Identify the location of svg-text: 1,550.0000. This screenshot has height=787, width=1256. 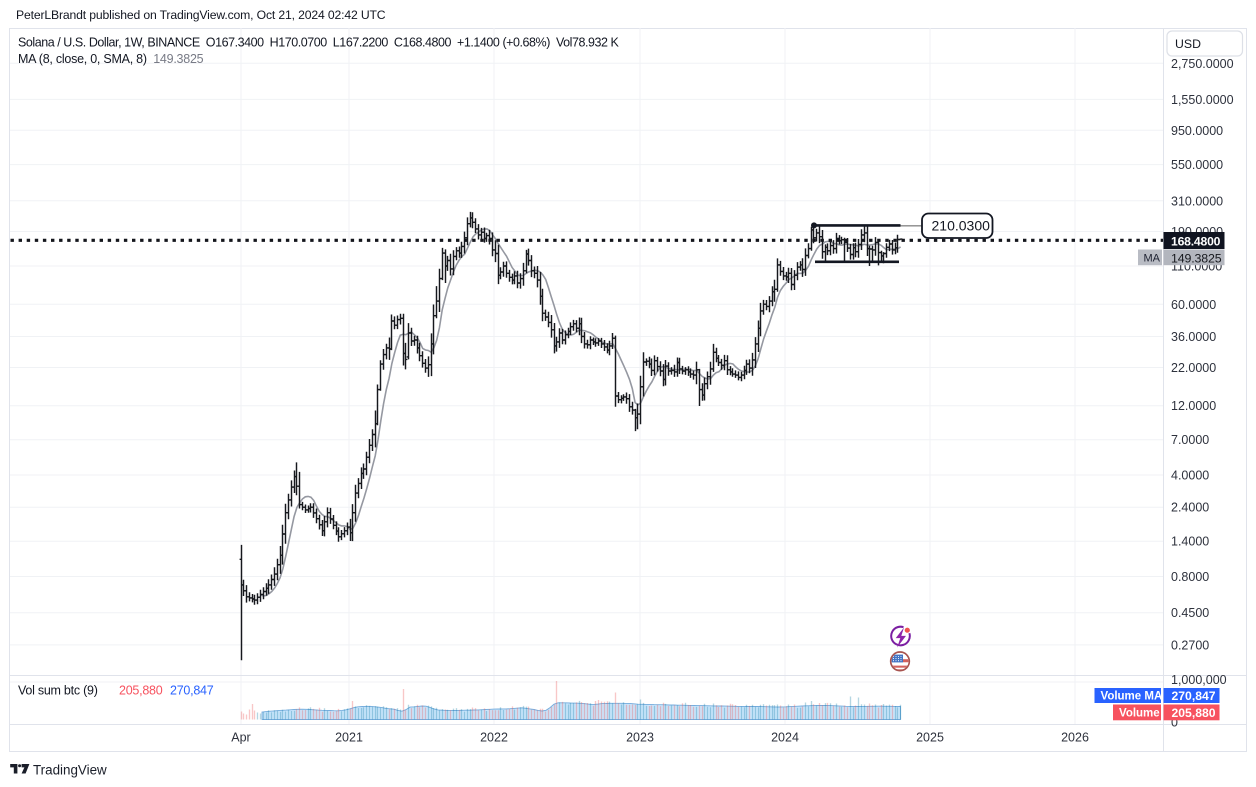
(1202, 100).